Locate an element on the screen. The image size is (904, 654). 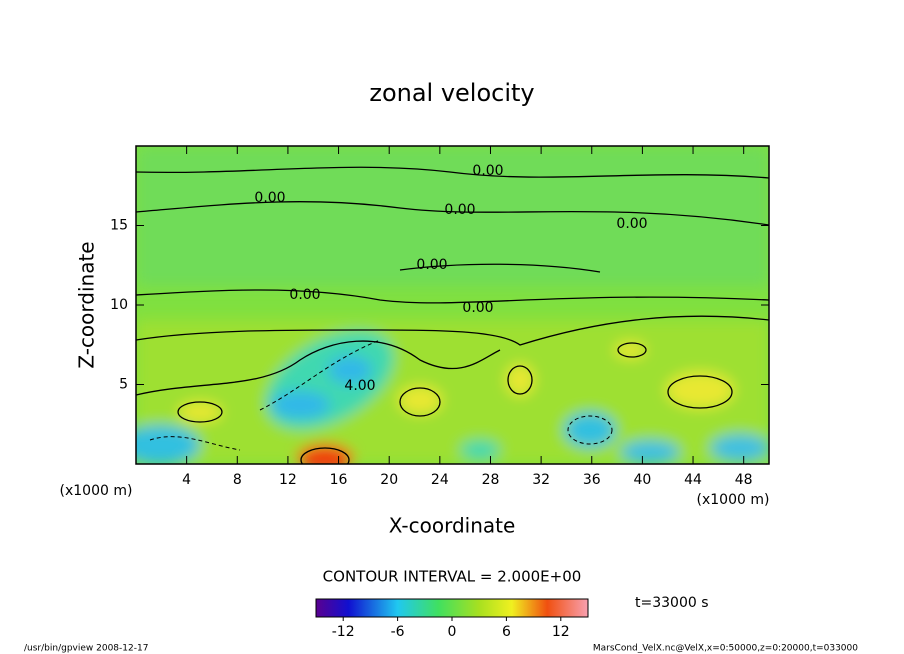
colorbar-tick-label: -12 is located at coordinates (343, 632).